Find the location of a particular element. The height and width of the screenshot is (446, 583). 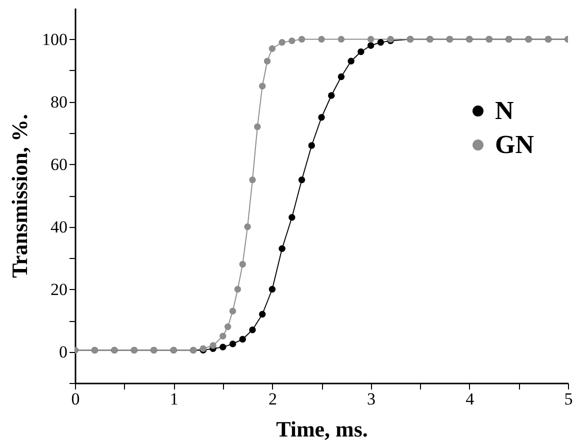

x-tick-label: 2 is located at coordinates (272, 399).